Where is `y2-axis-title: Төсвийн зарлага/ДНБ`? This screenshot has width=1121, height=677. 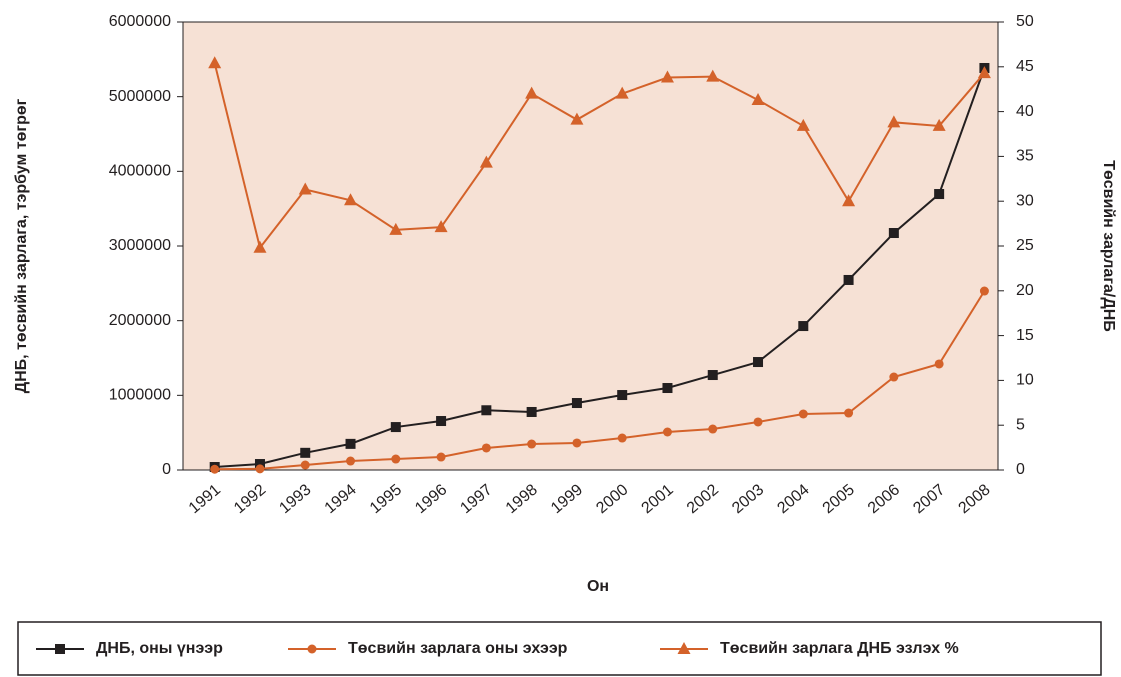 y2-axis-title: Төсвийн зарлага/ДНБ is located at coordinates (1108, 246).